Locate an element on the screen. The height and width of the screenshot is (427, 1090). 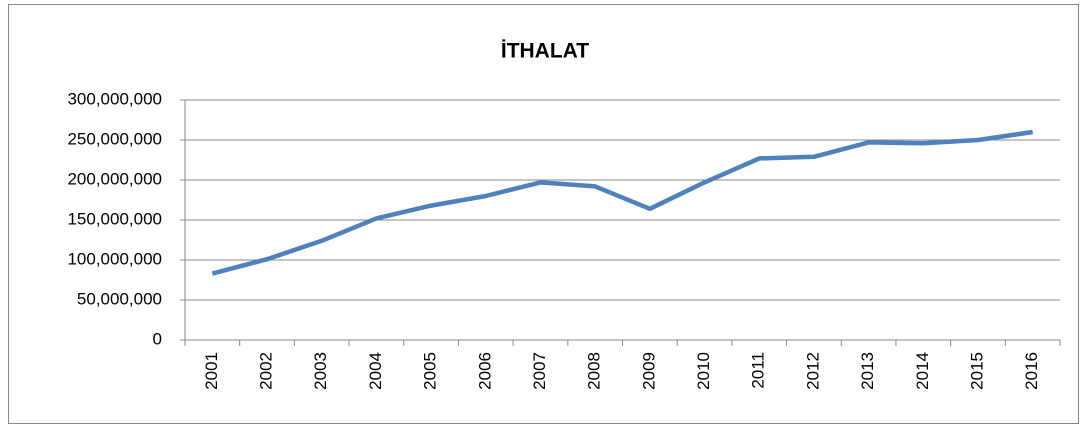
y-tick-label: 300,000,000 is located at coordinates (114, 98).